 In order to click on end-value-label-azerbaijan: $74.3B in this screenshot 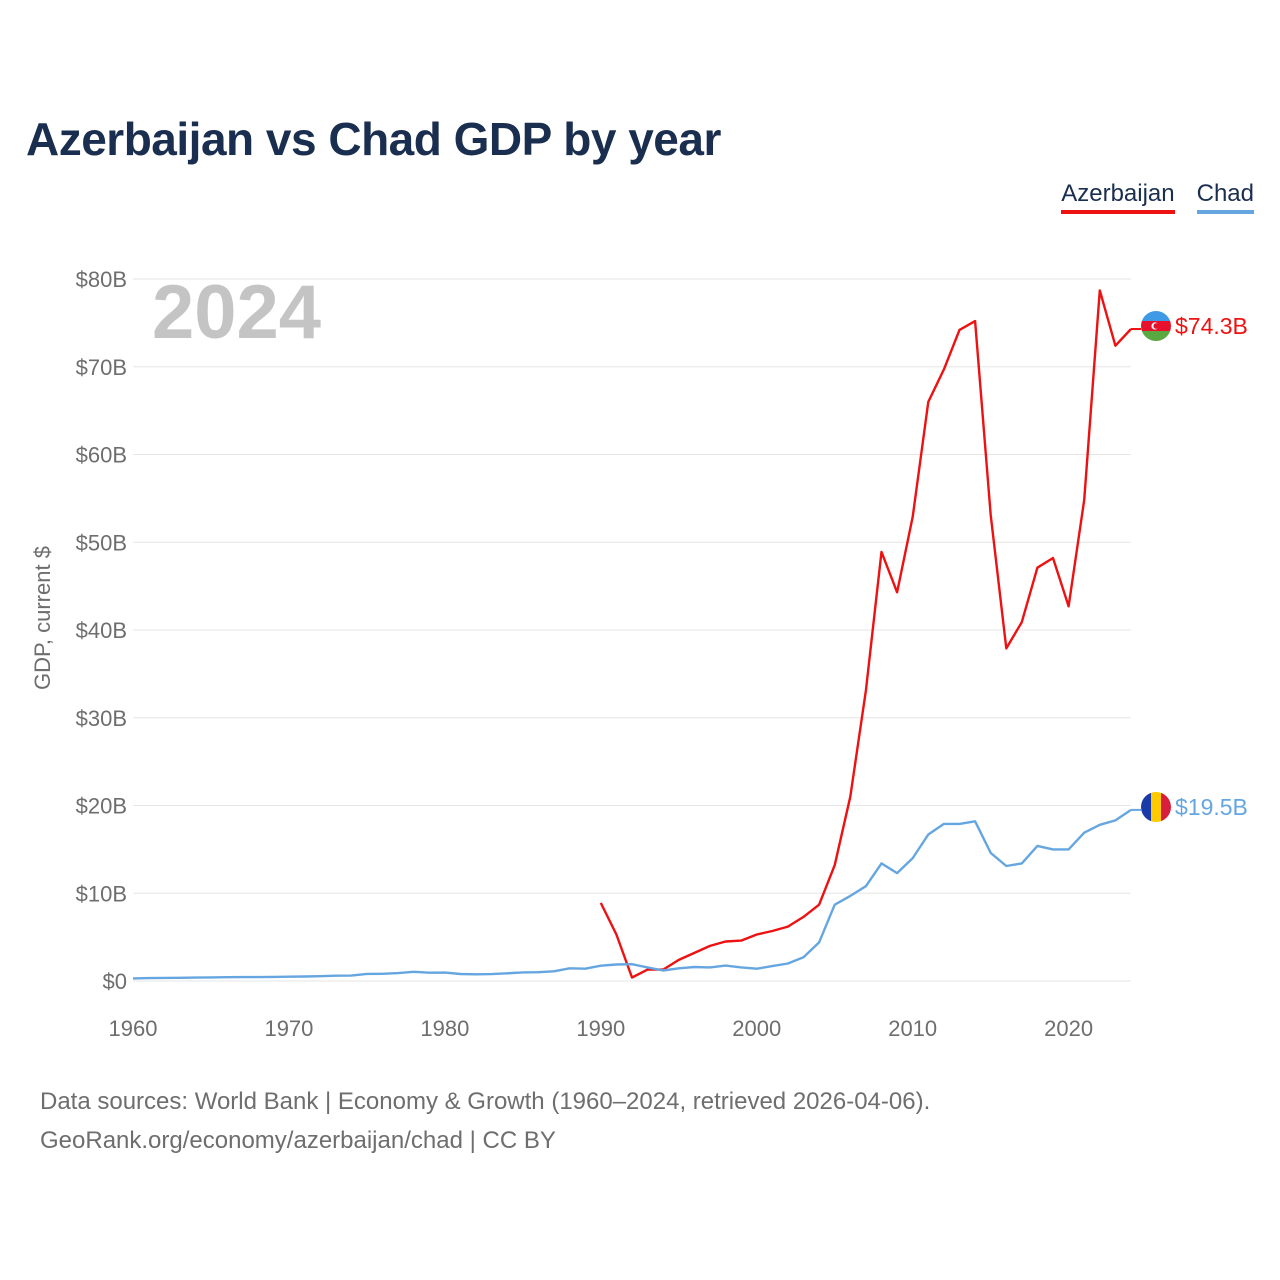, I will do `click(1211, 326)`.